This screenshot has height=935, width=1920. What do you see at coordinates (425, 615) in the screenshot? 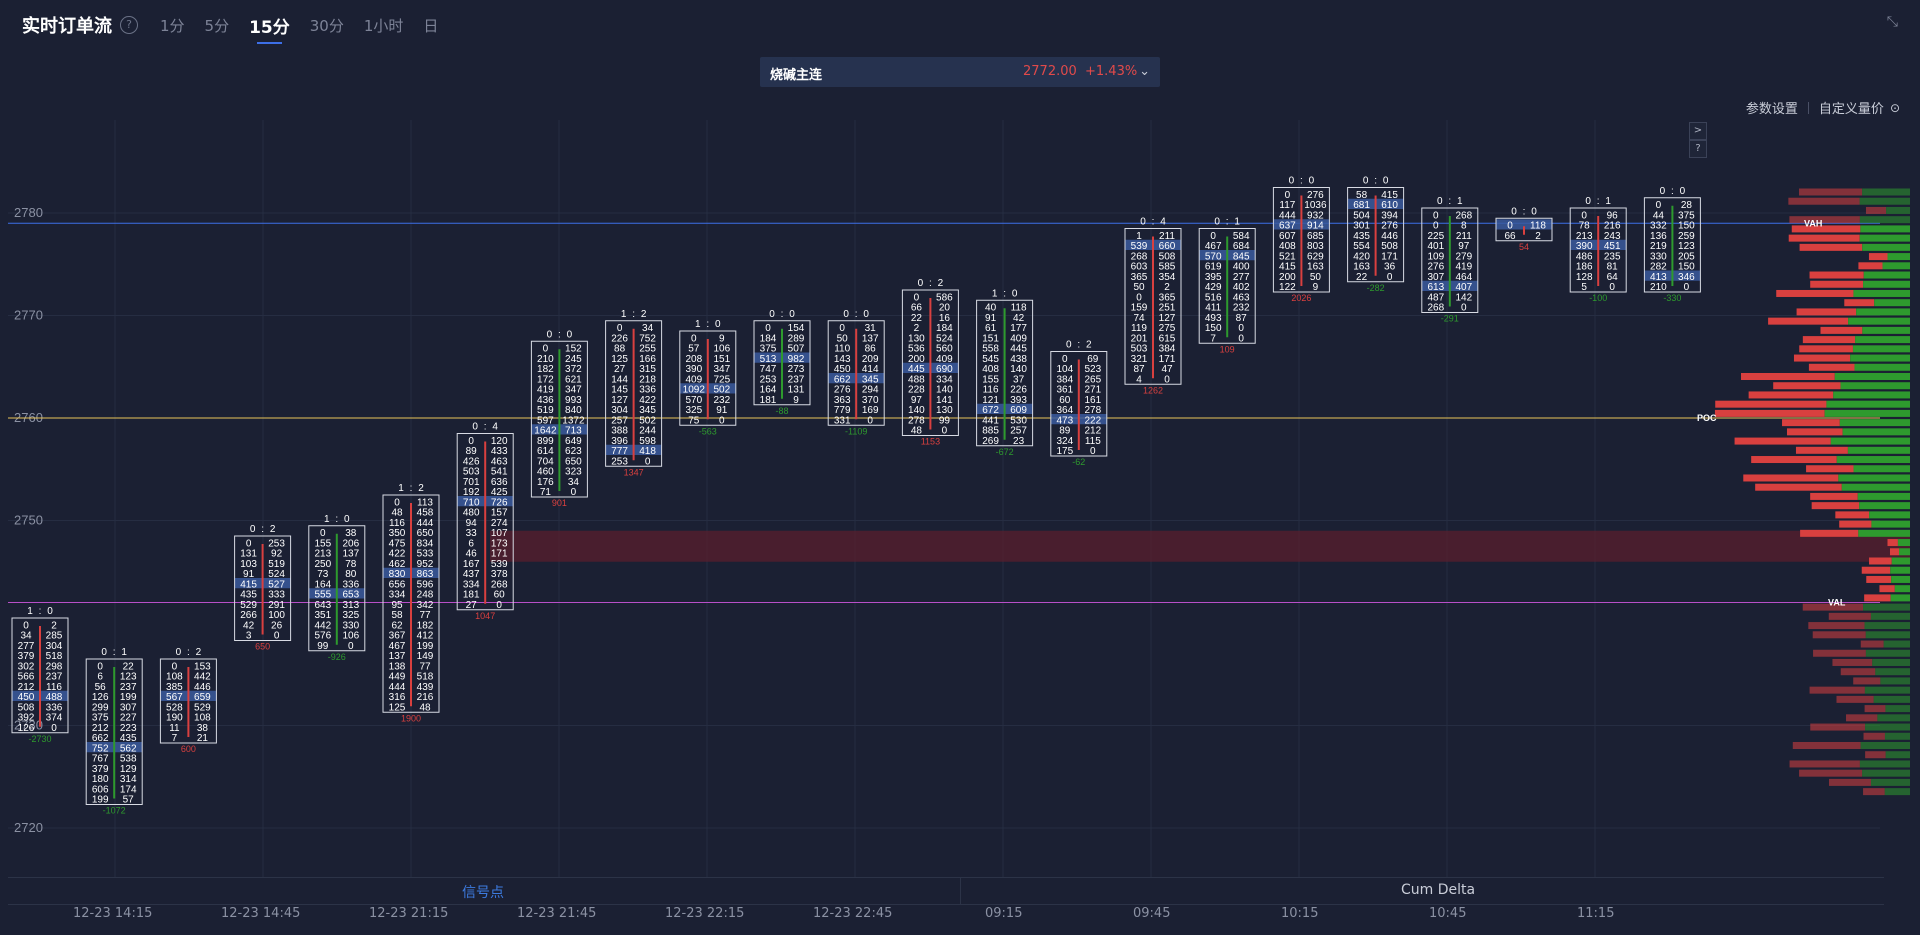
I see `footprint-ask-cell: 77` at bounding box center [425, 615].